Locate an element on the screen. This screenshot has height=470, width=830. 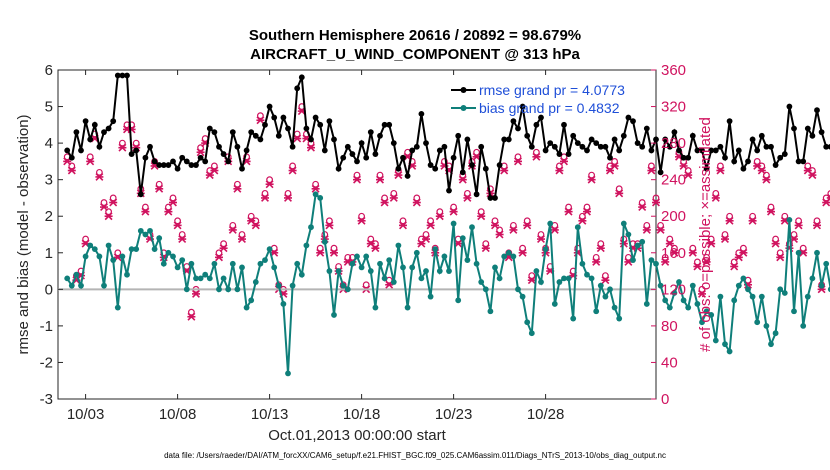
x-tick-label: 10/23 is located at coordinates (454, 414).